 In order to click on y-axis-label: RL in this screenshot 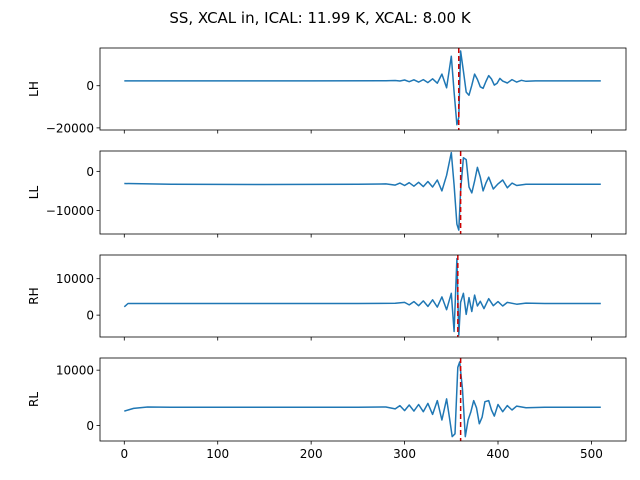, I will do `click(34, 399)`.